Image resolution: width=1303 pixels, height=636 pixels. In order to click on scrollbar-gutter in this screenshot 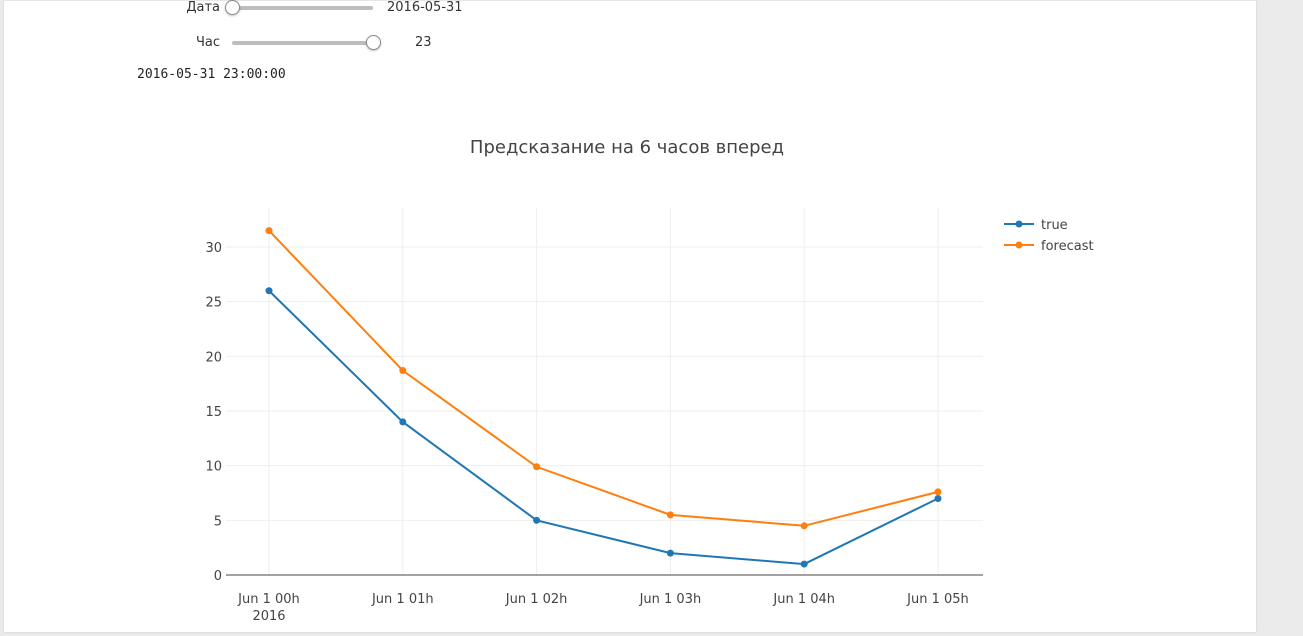, I will do `click(1281, 318)`.